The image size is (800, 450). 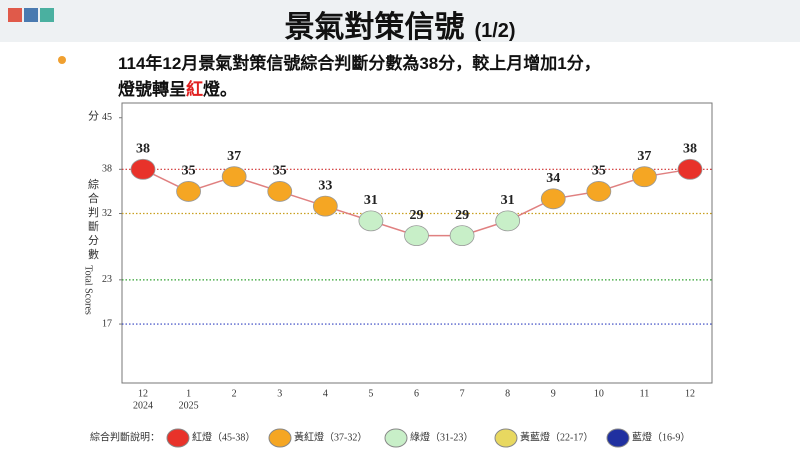 I want to click on bullet-text: 114年12月景氣對策信號綜合判斷分數為38分，較上月增加1分，, so click(x=359, y=63).